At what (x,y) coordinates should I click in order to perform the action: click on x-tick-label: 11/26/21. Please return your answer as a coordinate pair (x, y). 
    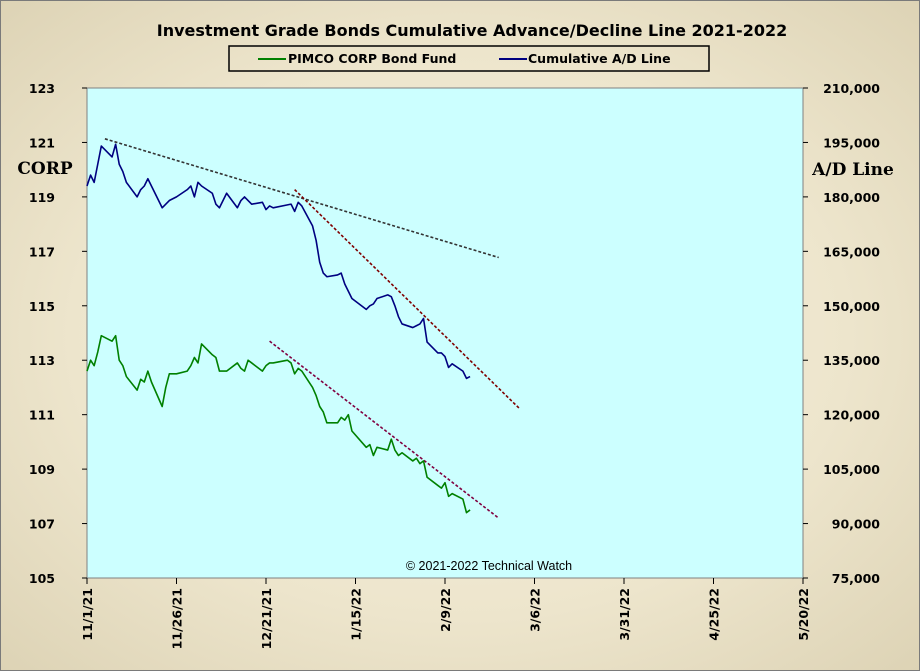
    Looking at the image, I should click on (177, 618).